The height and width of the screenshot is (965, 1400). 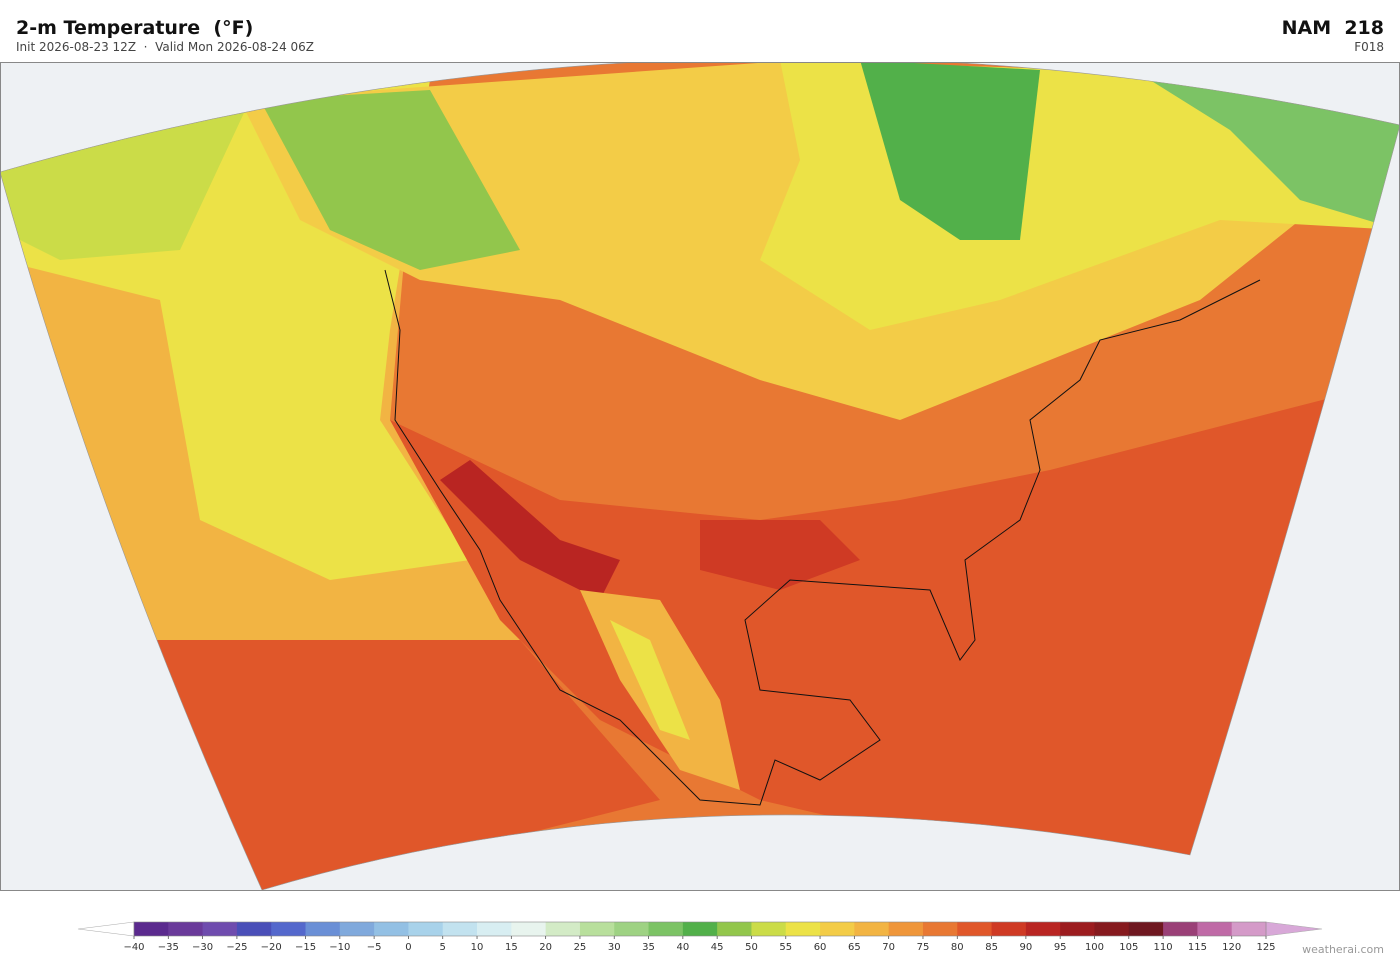 What do you see at coordinates (106, 929) in the screenshot?
I see `colorbar-under` at bounding box center [106, 929].